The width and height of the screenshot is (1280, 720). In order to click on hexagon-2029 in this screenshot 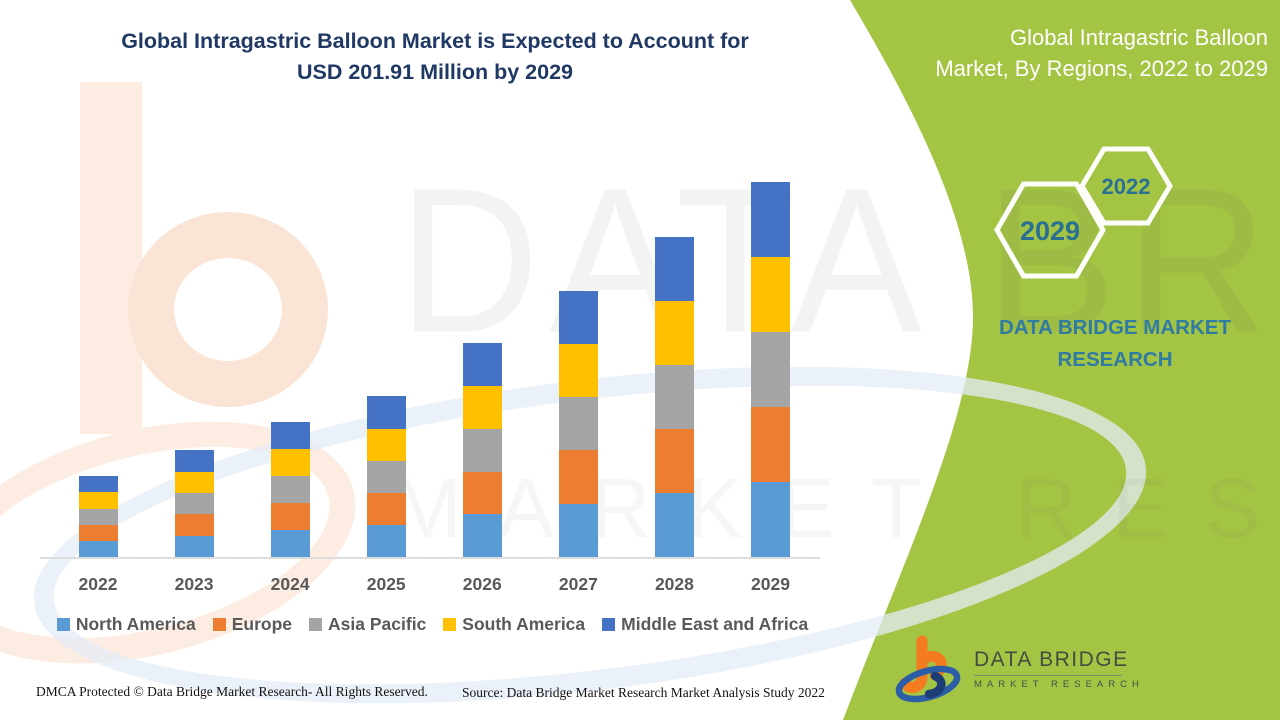, I will do `click(1050, 230)`.